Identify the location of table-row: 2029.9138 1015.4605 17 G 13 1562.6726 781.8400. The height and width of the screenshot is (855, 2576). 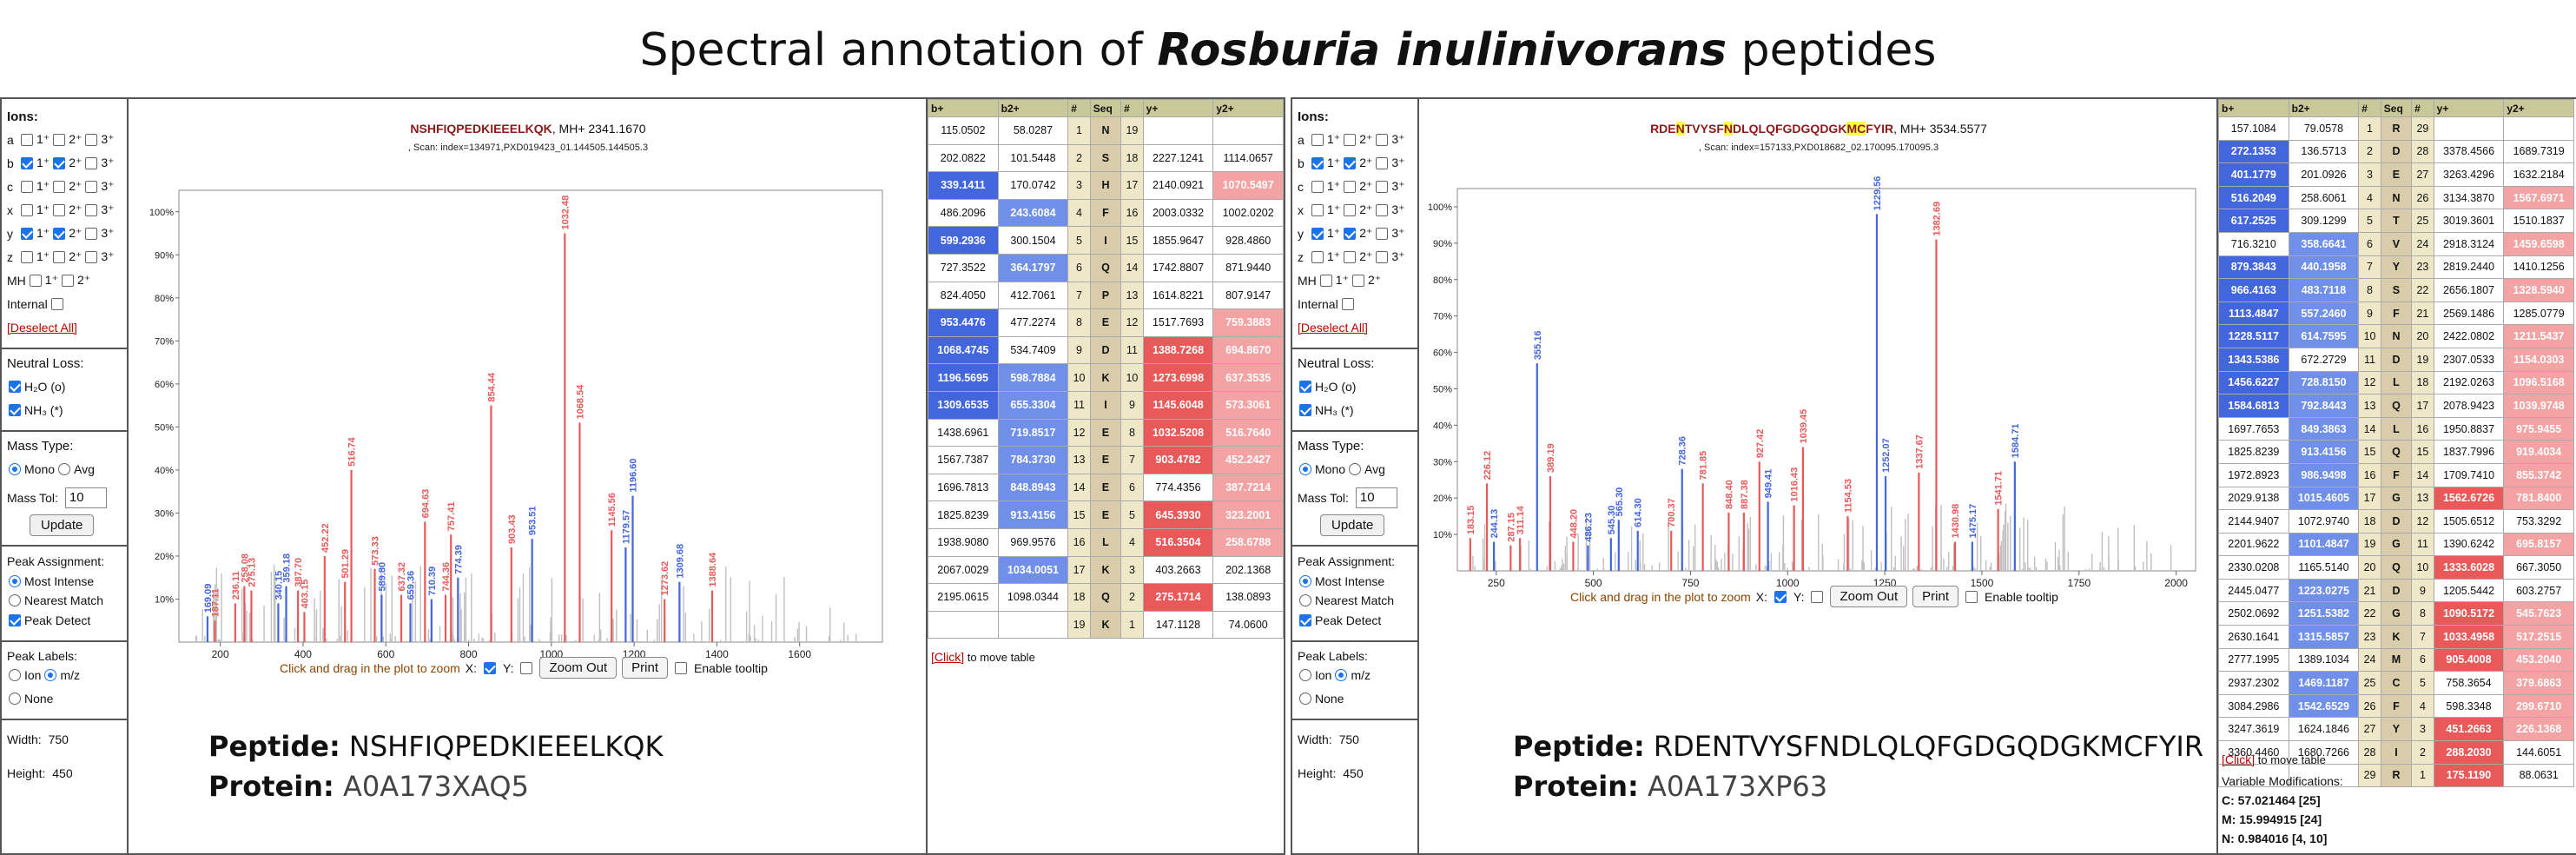
(2396, 498).